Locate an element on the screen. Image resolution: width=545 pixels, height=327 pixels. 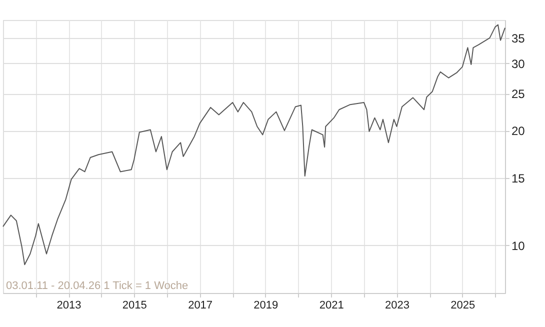
x-tick-label: 2017 is located at coordinates (200, 306).